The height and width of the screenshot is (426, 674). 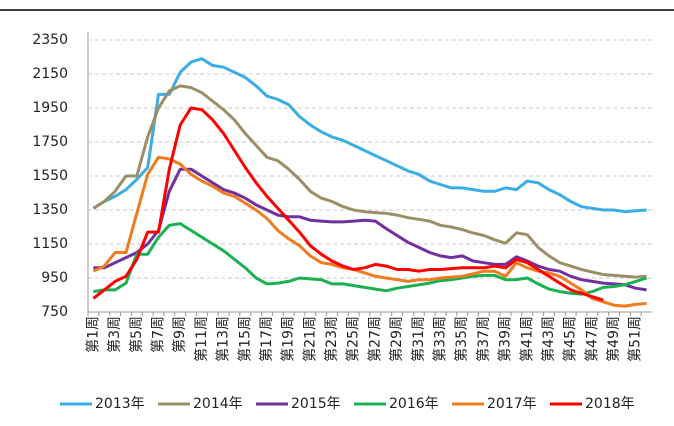 What do you see at coordinates (570, 339) in the screenshot?
I see `x-tick-label: 第45周` at bounding box center [570, 339].